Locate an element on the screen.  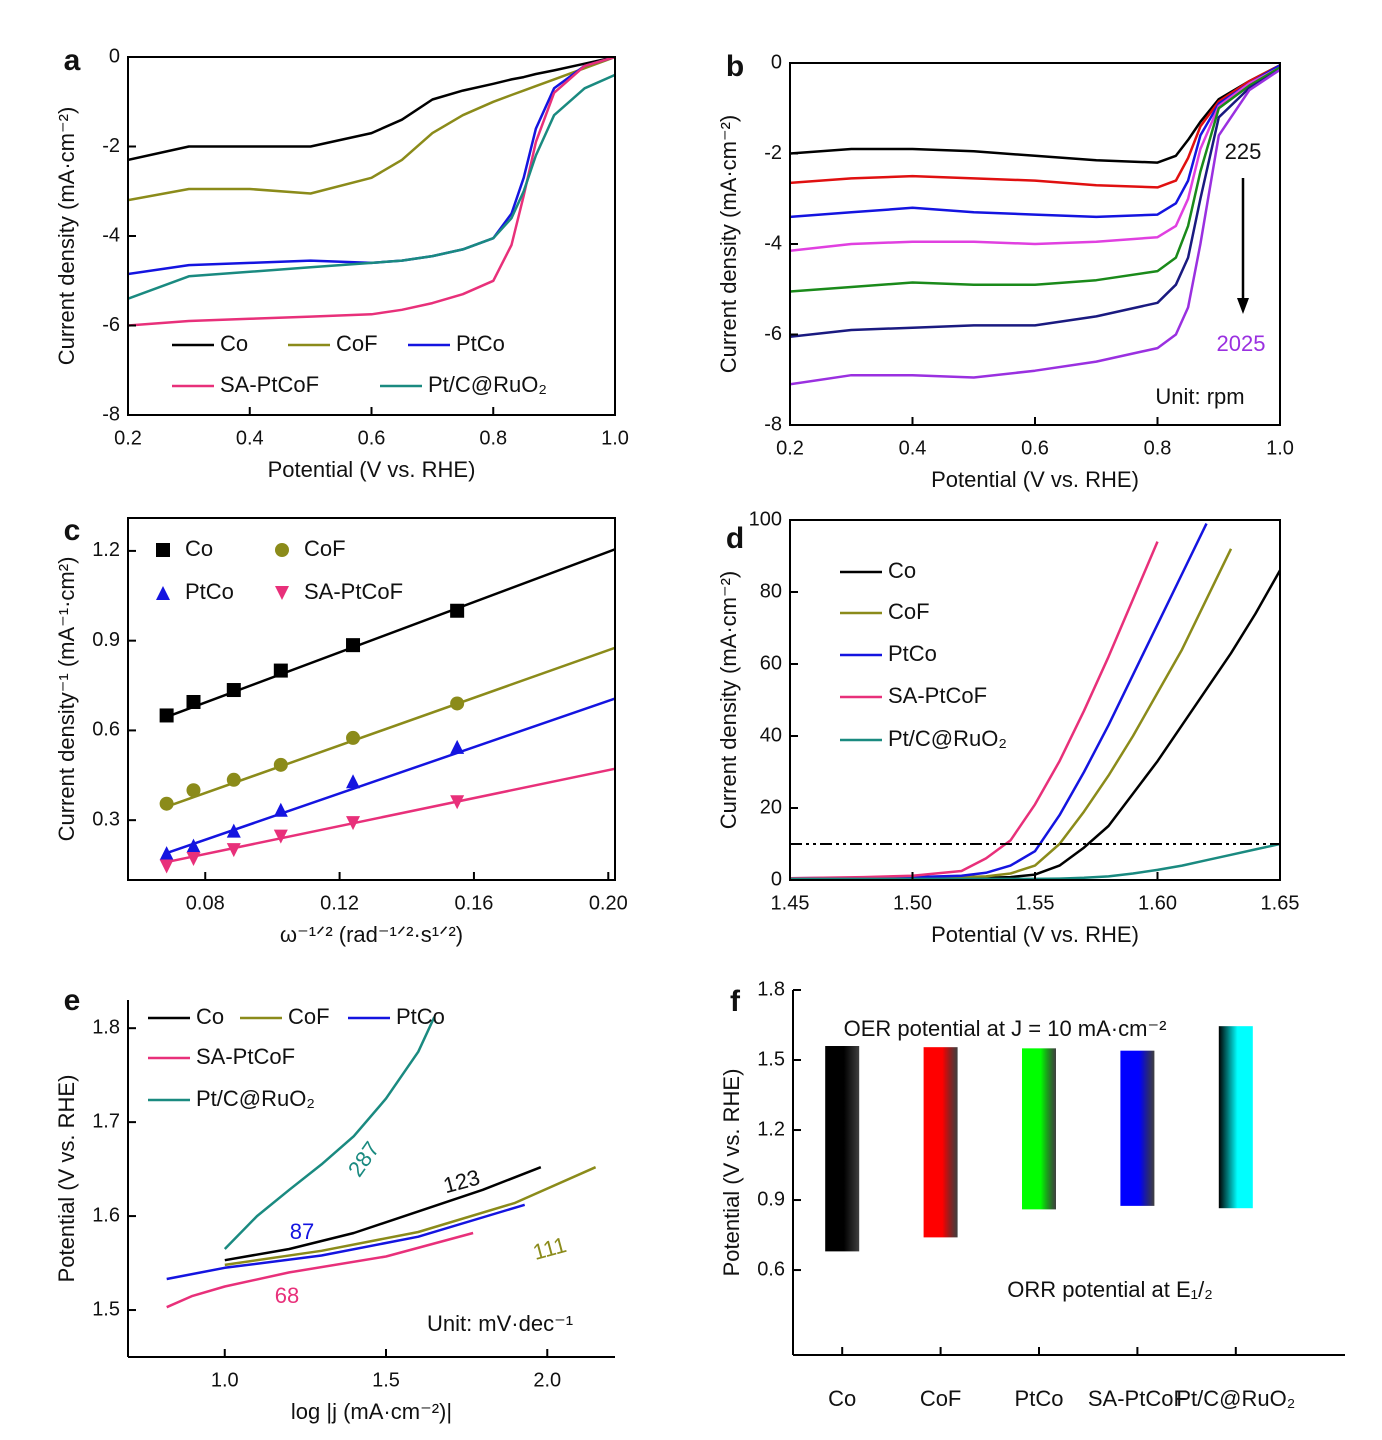
x-tick-label: 0.08 is located at coordinates (205, 903).